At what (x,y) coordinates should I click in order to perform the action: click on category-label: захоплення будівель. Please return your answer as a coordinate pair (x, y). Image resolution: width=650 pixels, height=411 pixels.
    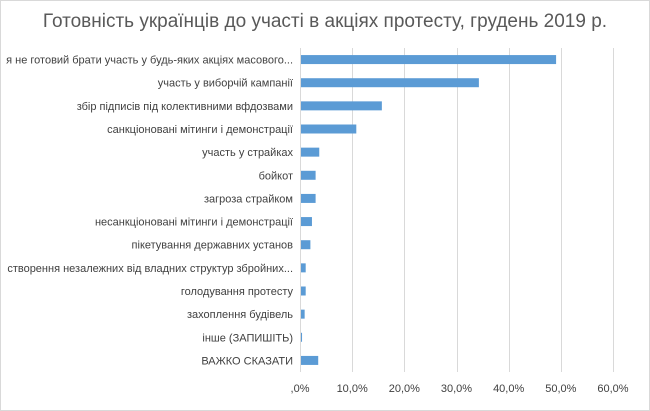
    Looking at the image, I should click on (240, 315).